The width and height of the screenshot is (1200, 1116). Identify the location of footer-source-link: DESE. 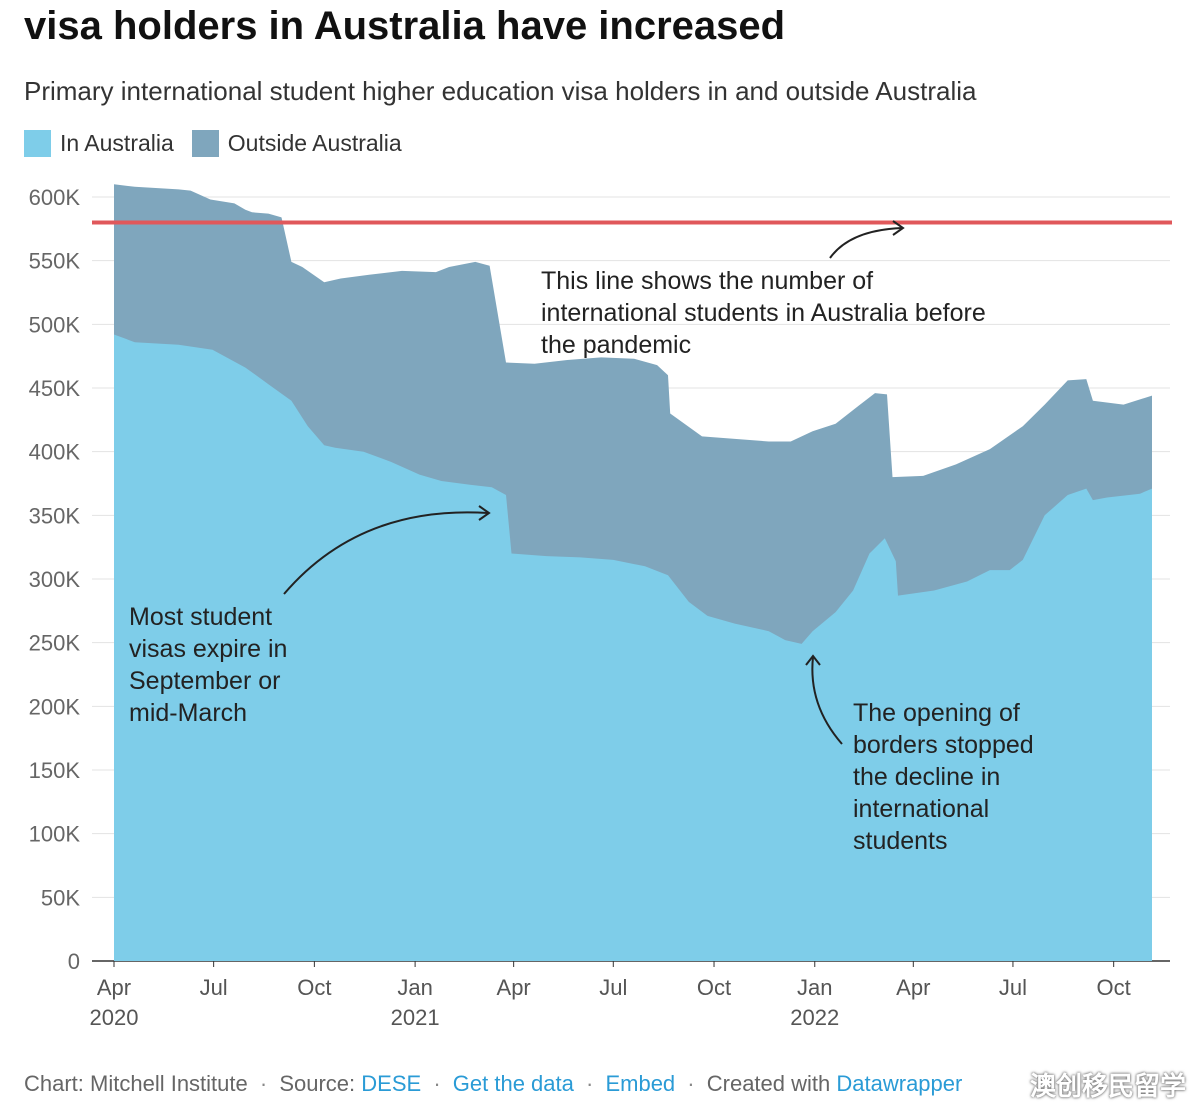
(391, 1083).